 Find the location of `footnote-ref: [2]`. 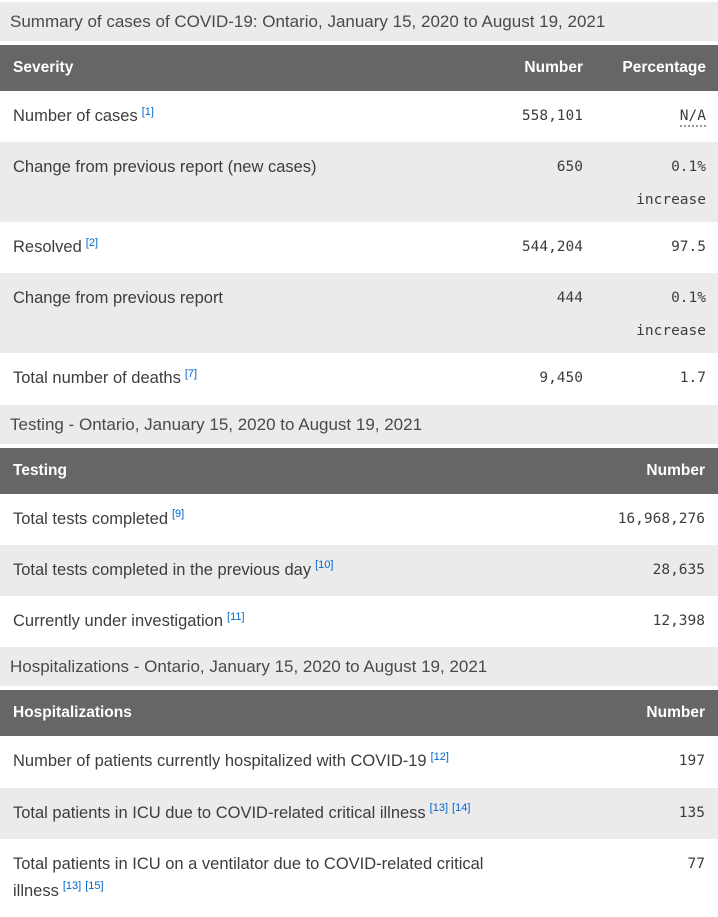

footnote-ref: [2] is located at coordinates (92, 243).